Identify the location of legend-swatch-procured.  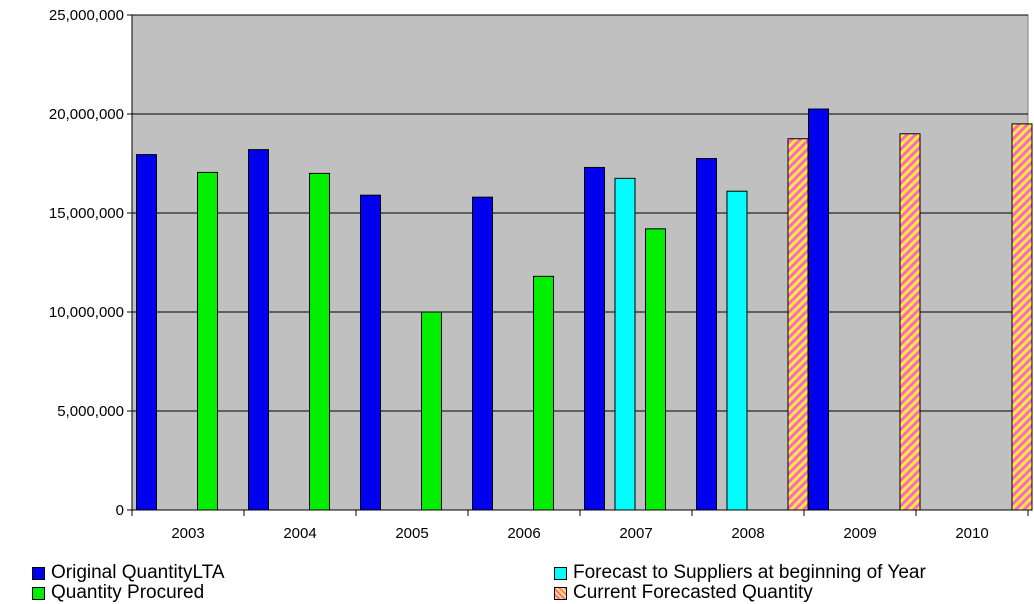
(38, 593).